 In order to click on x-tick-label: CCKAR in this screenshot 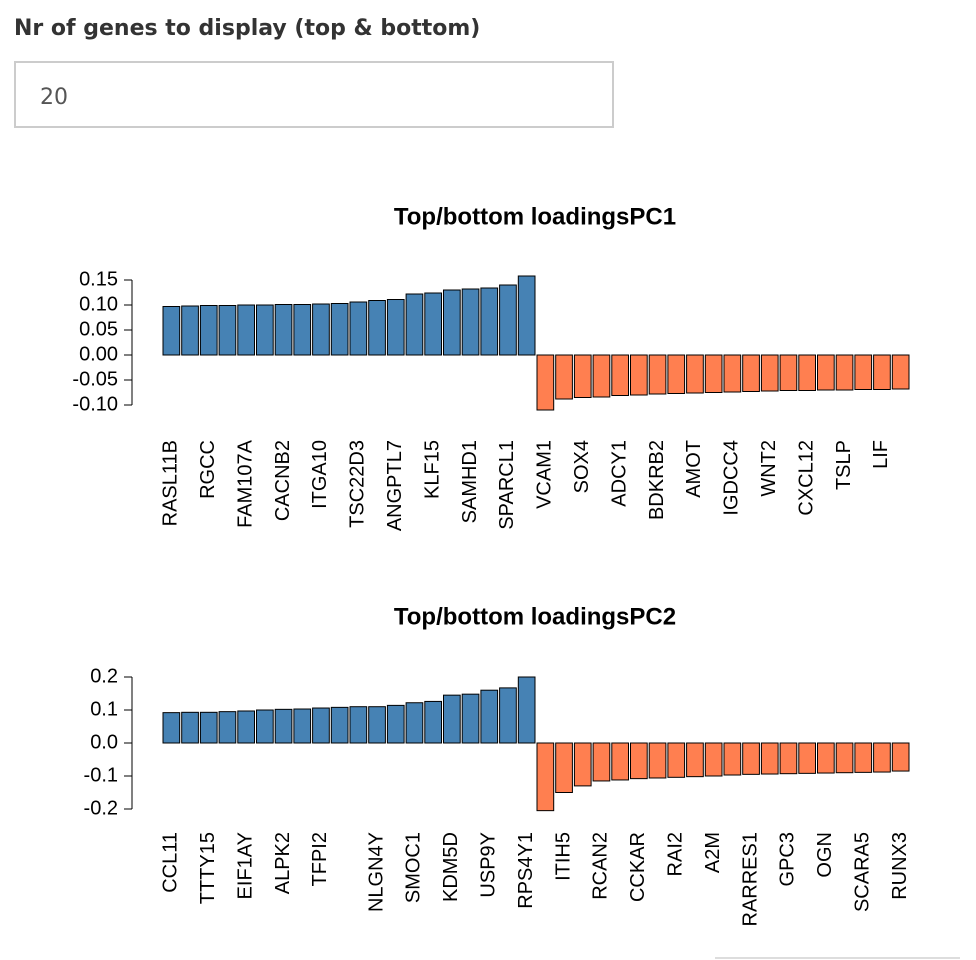, I will do `click(638, 867)`.